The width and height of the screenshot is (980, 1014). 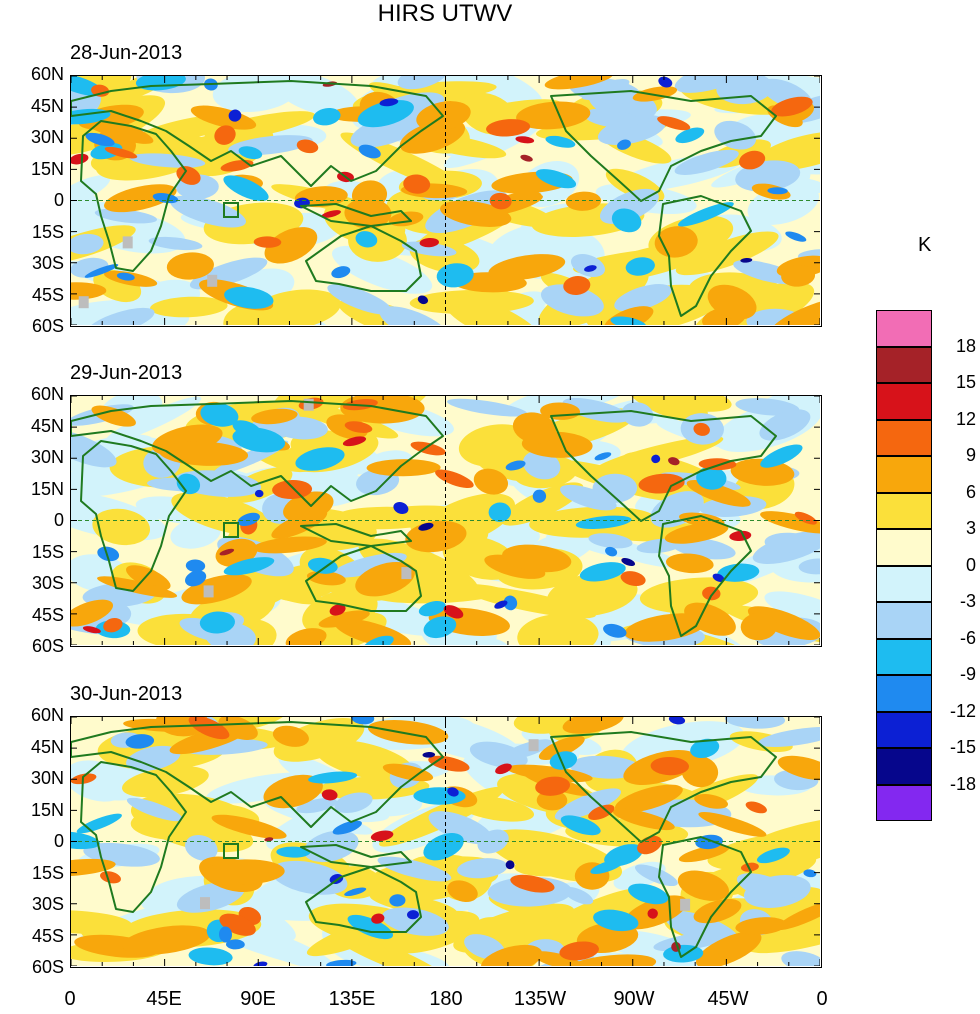 What do you see at coordinates (47, 263) in the screenshot?
I see `lat-label: 30S` at bounding box center [47, 263].